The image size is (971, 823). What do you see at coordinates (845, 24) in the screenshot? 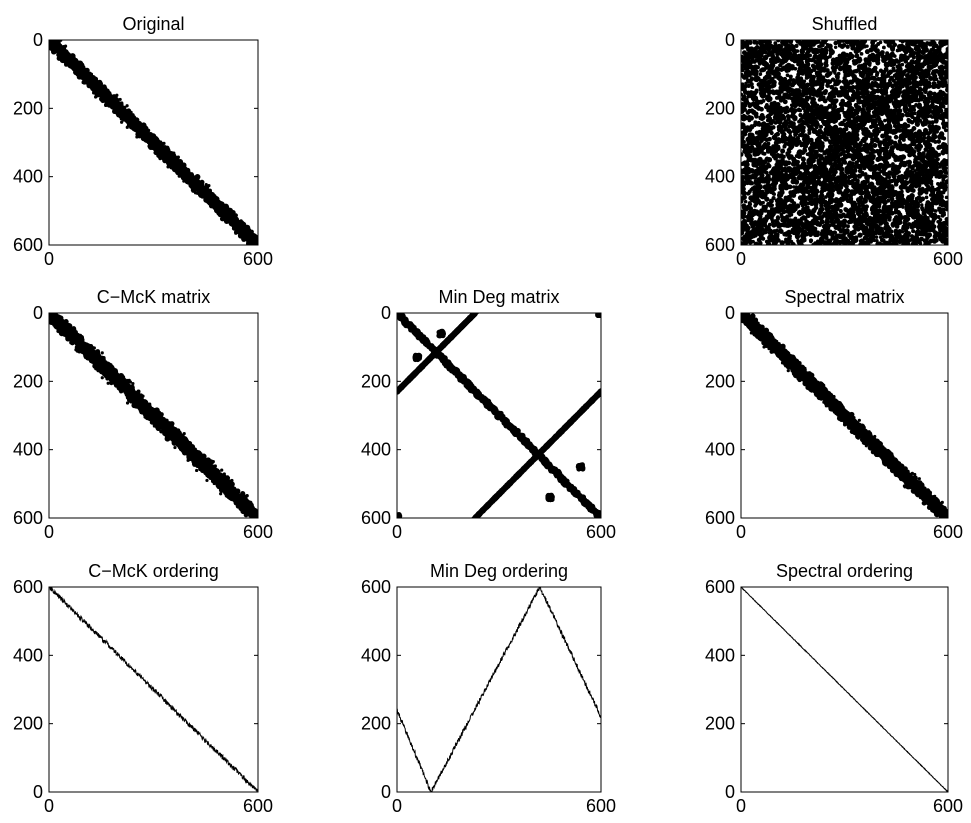
I see `panel-title: Shuffled` at bounding box center [845, 24].